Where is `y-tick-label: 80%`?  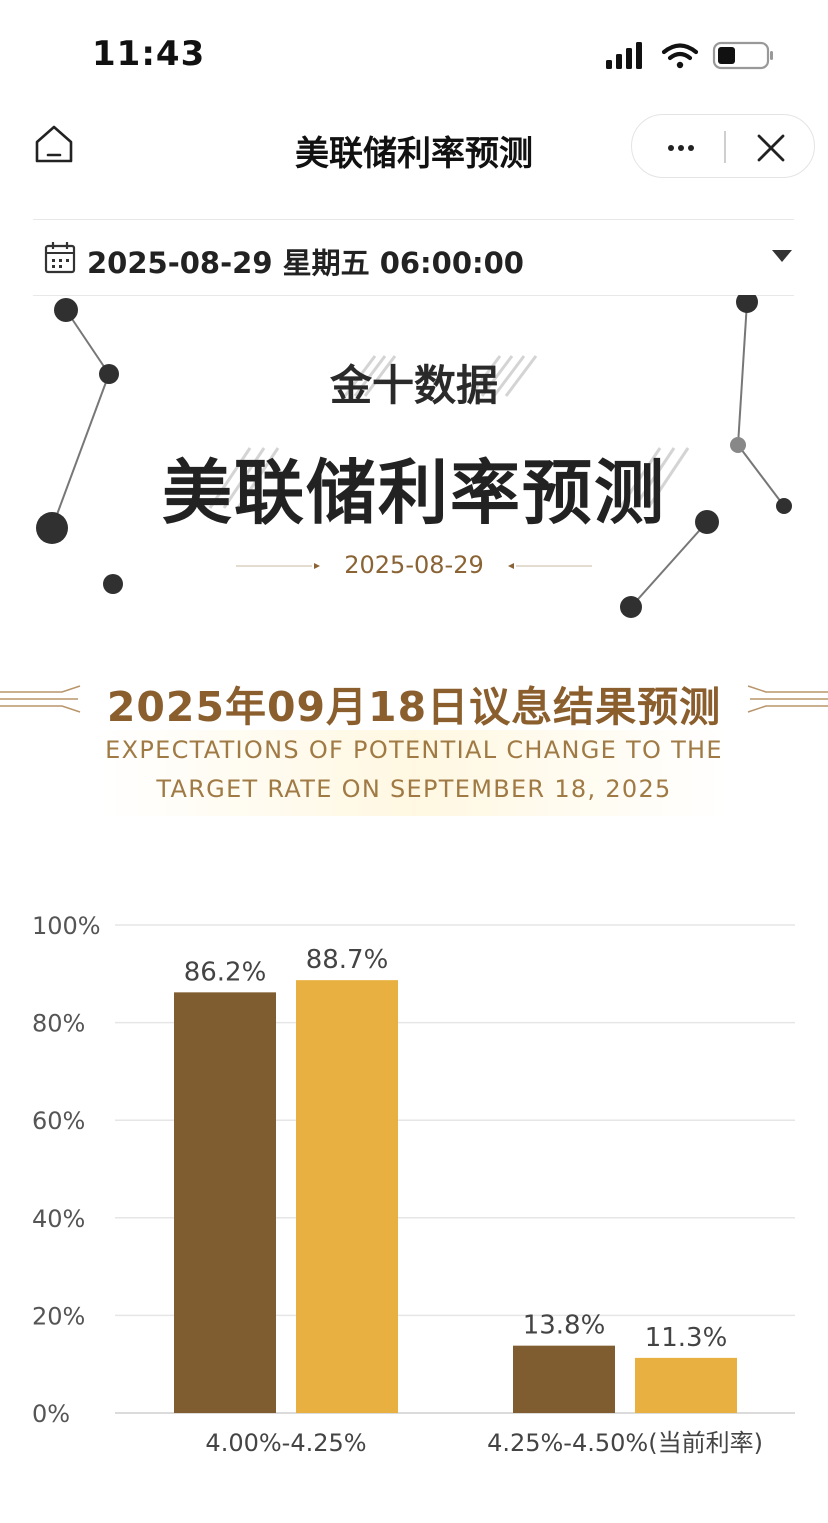
y-tick-label: 80% is located at coordinates (58, 1024).